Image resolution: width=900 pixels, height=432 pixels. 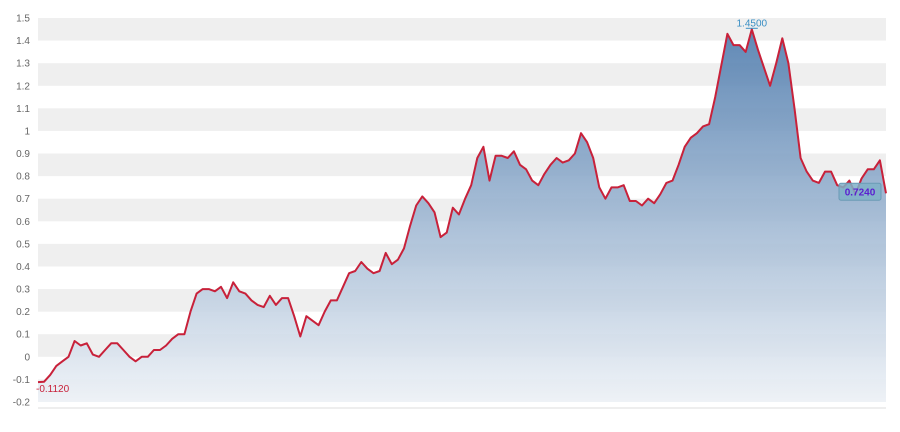 I want to click on y-tick-label: 0.3, so click(x=23, y=290).